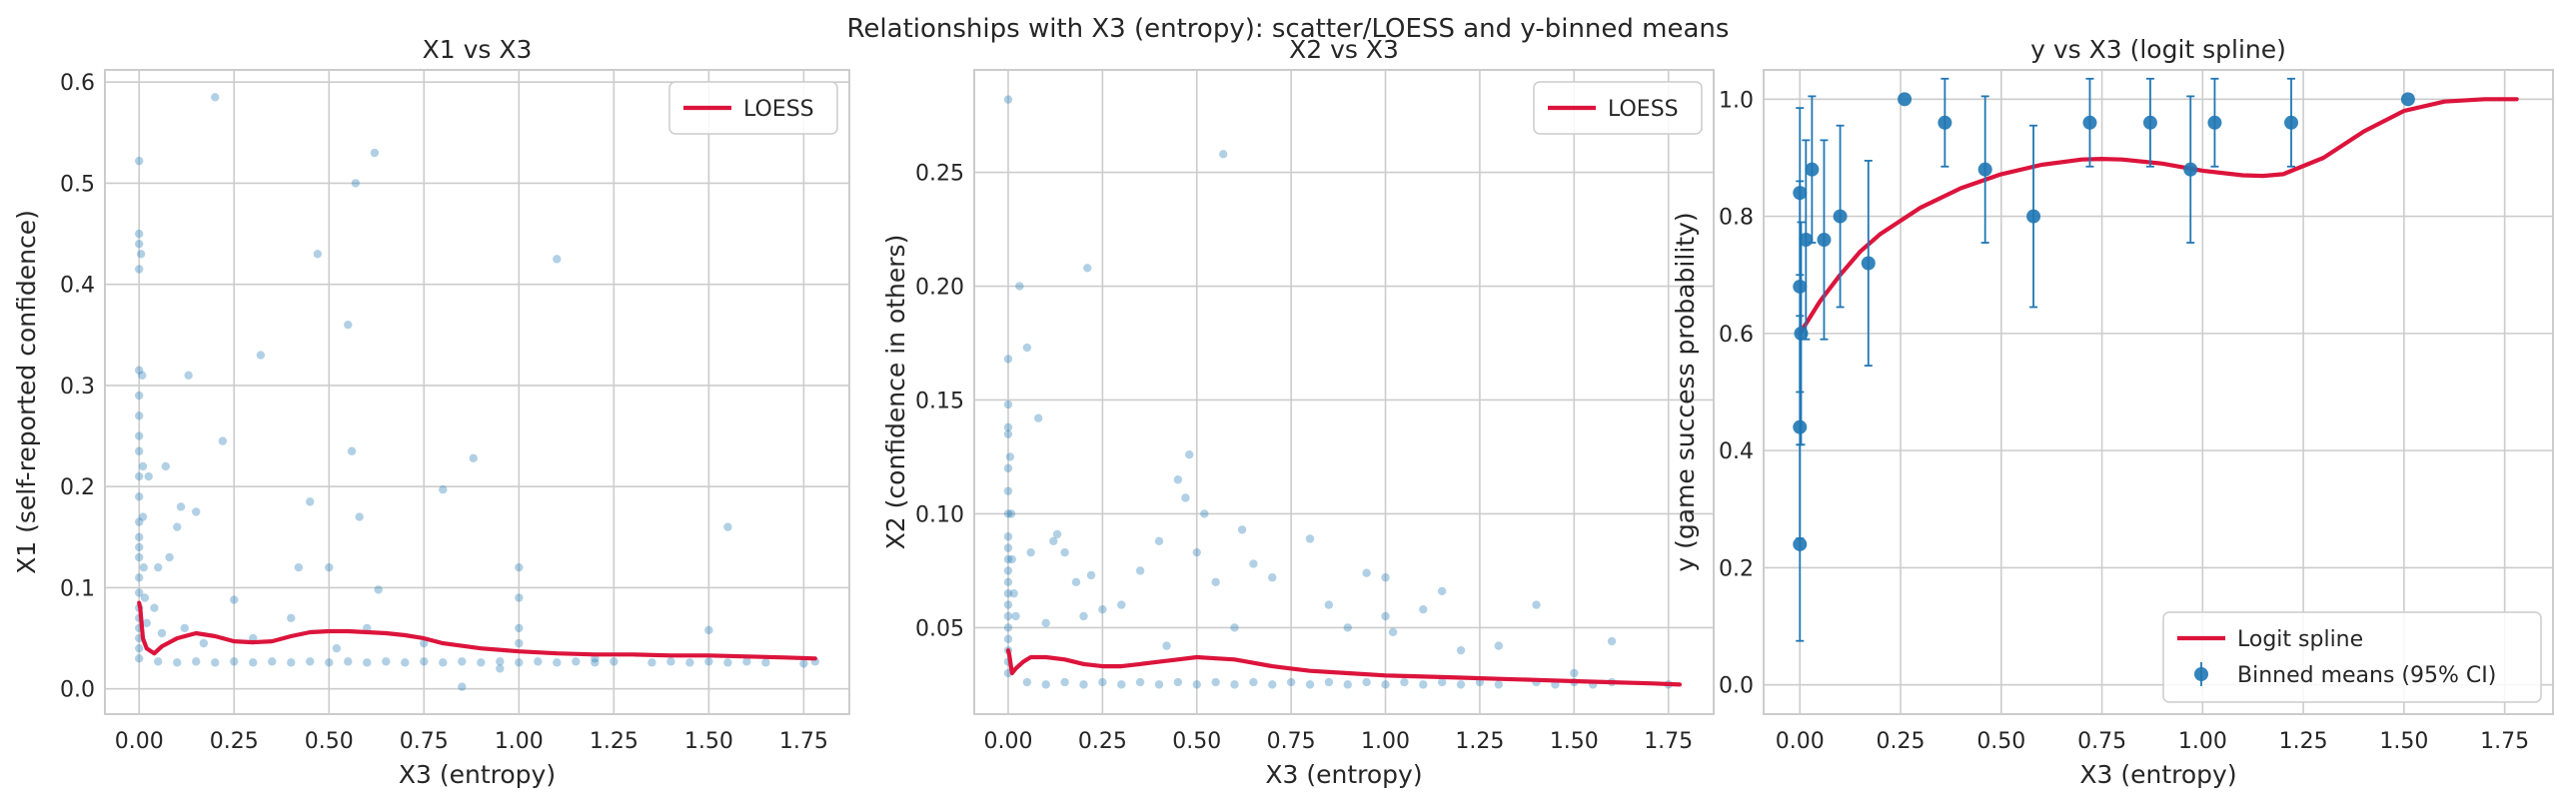 The image size is (2576, 807). I want to click on y-tick-label: 0.6, so click(77, 83).